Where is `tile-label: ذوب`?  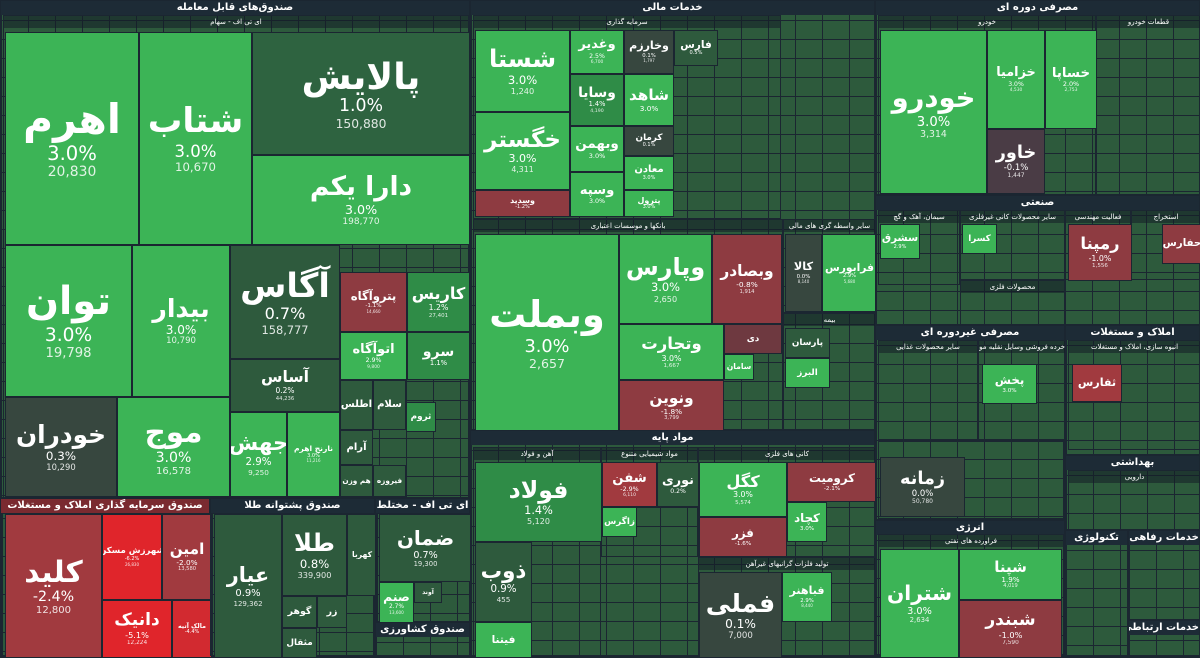 tile-label: ذوب is located at coordinates (503, 571).